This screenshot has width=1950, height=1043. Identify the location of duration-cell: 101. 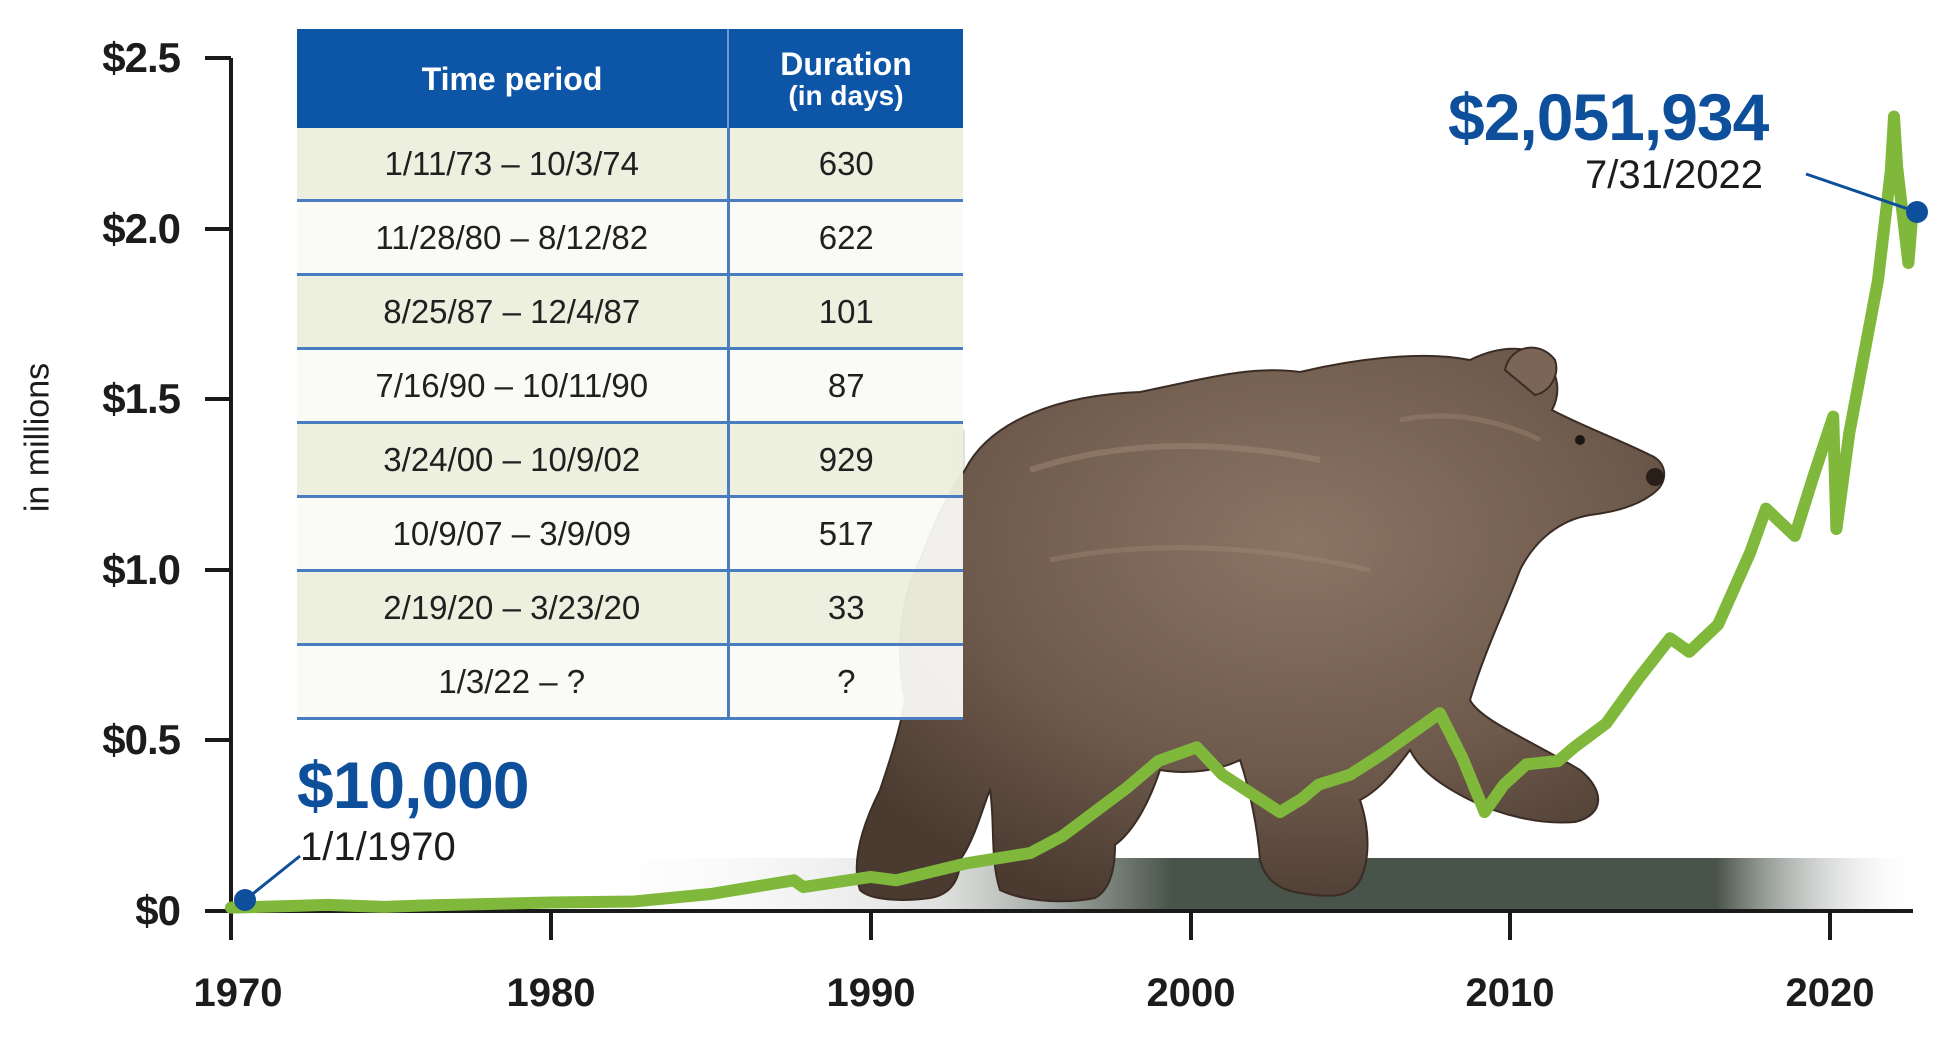
(845, 312).